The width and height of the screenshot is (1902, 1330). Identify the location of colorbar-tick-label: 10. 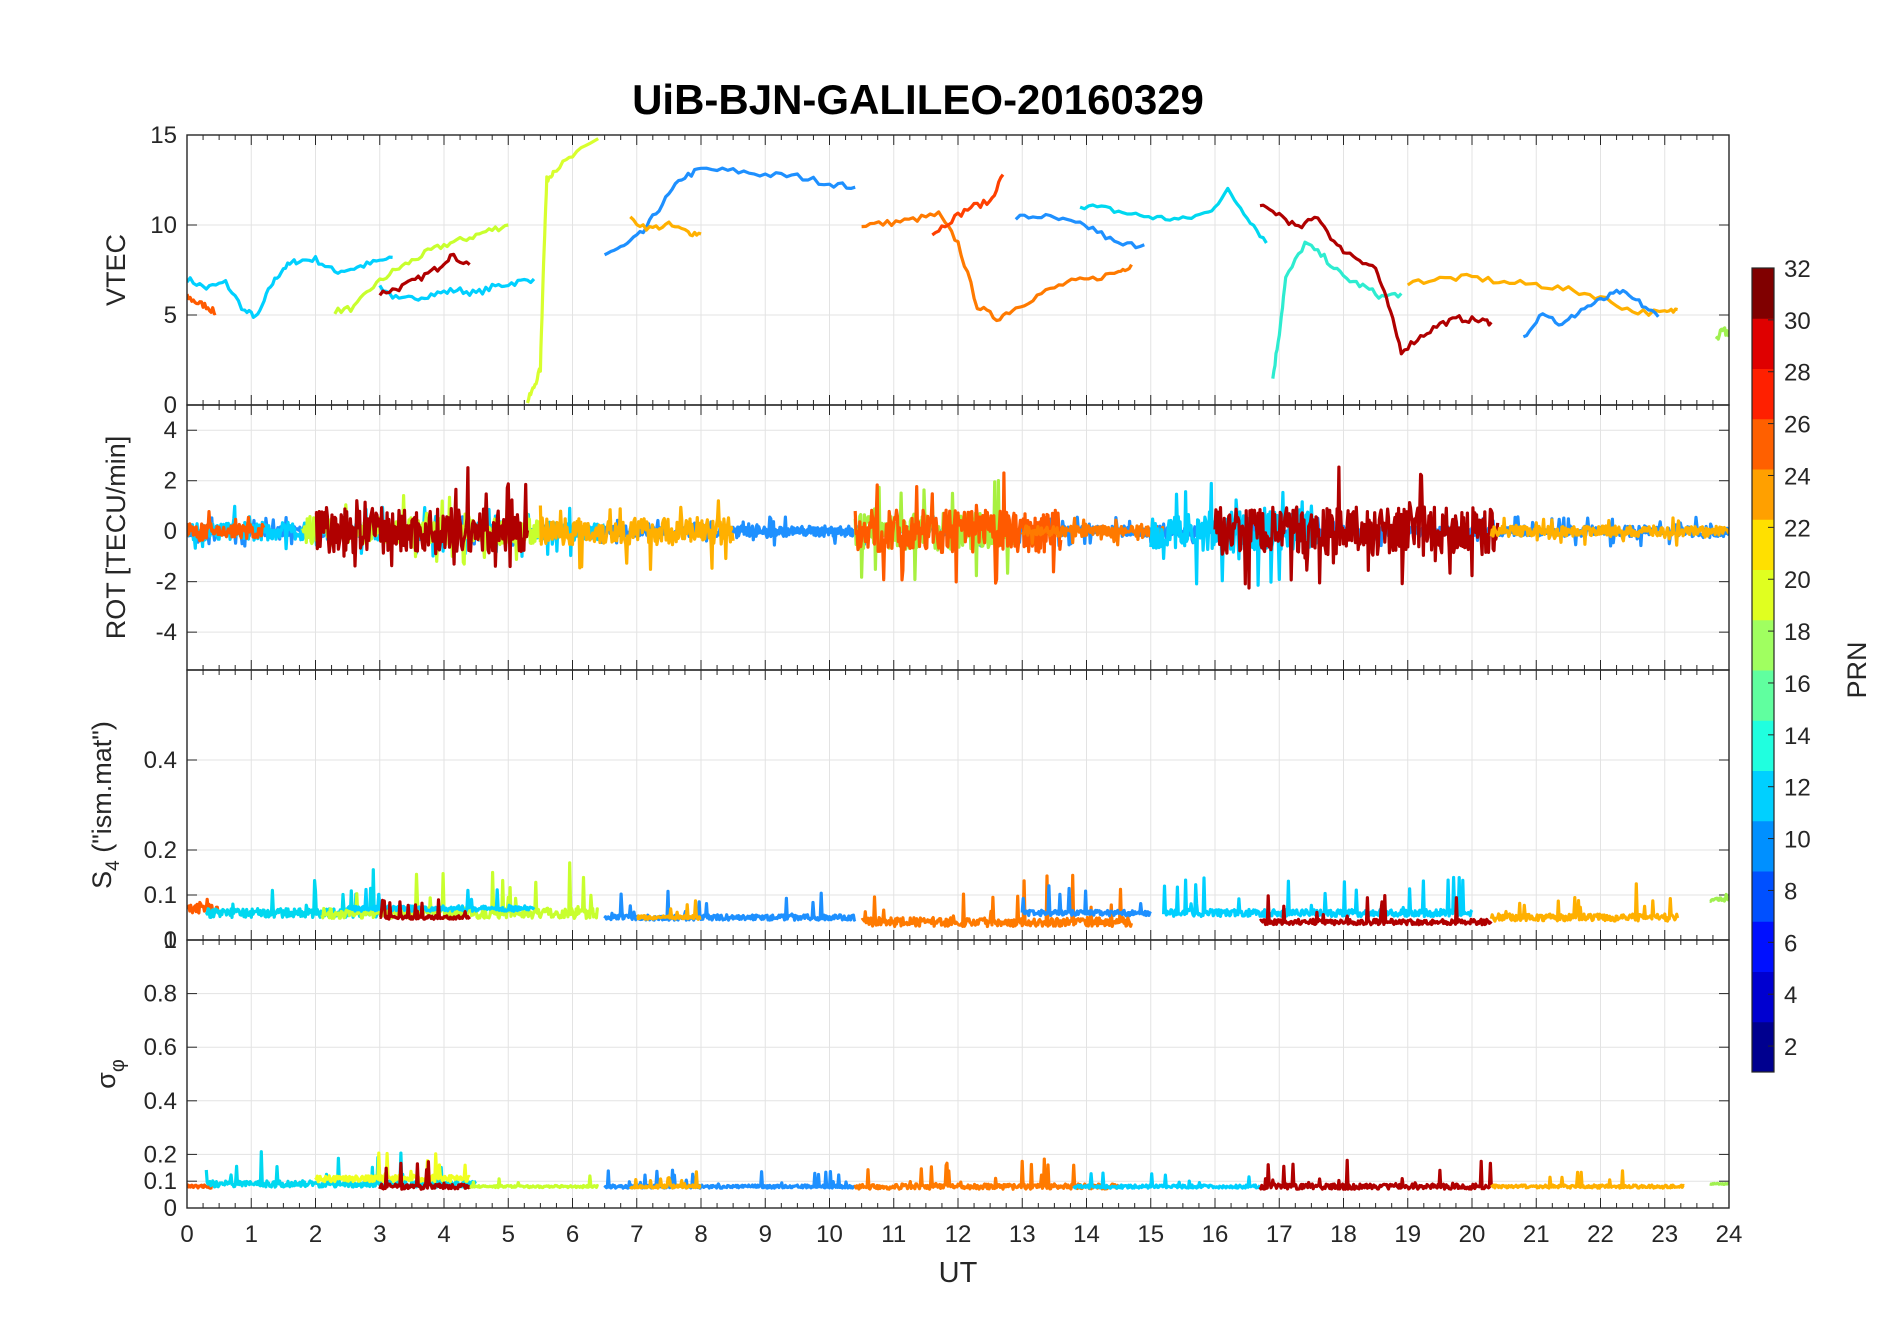
(1797, 840).